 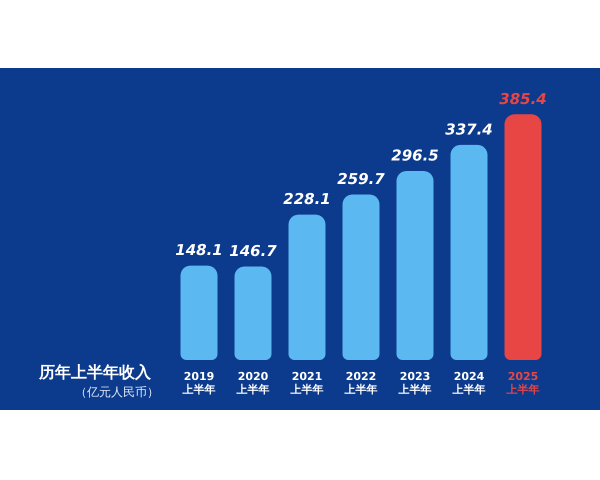 I want to click on data-label: 385.4, so click(x=523, y=99).